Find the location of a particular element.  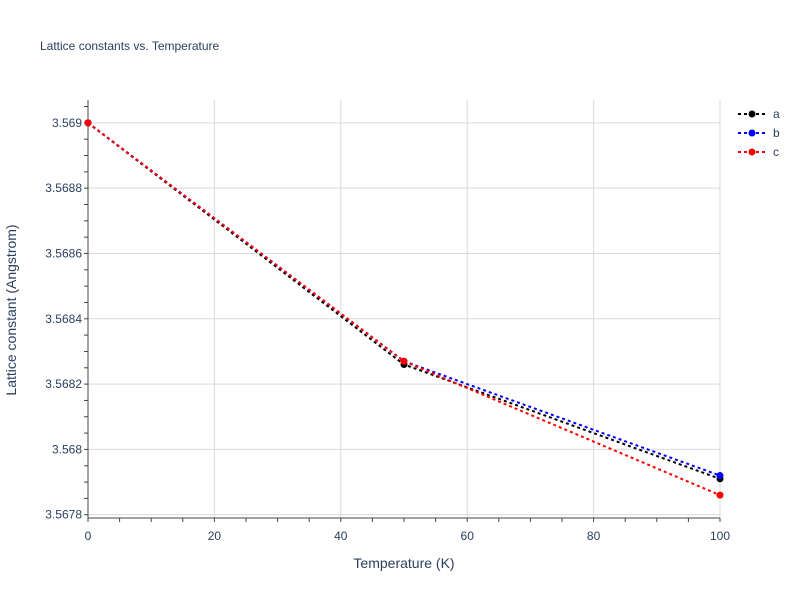

legend-label: b is located at coordinates (776, 133).